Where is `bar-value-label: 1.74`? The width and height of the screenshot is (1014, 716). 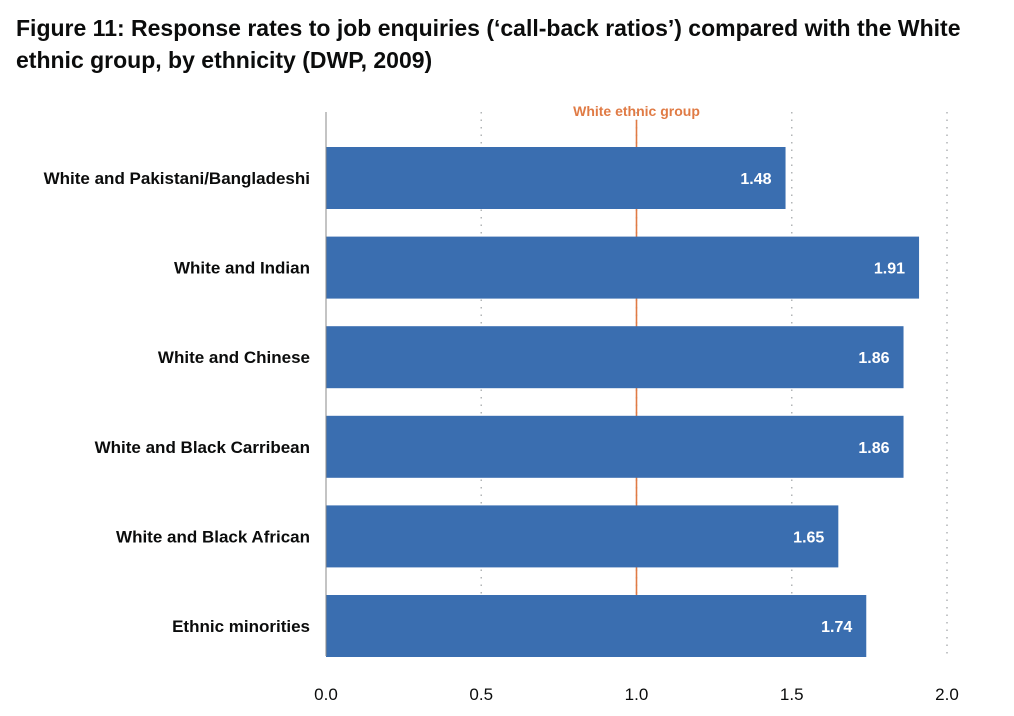 bar-value-label: 1.74 is located at coordinates (836, 627).